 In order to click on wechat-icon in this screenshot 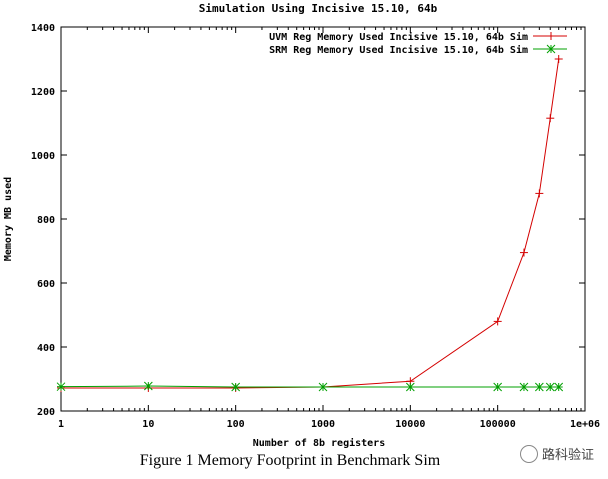, I will do `click(528, 453)`.